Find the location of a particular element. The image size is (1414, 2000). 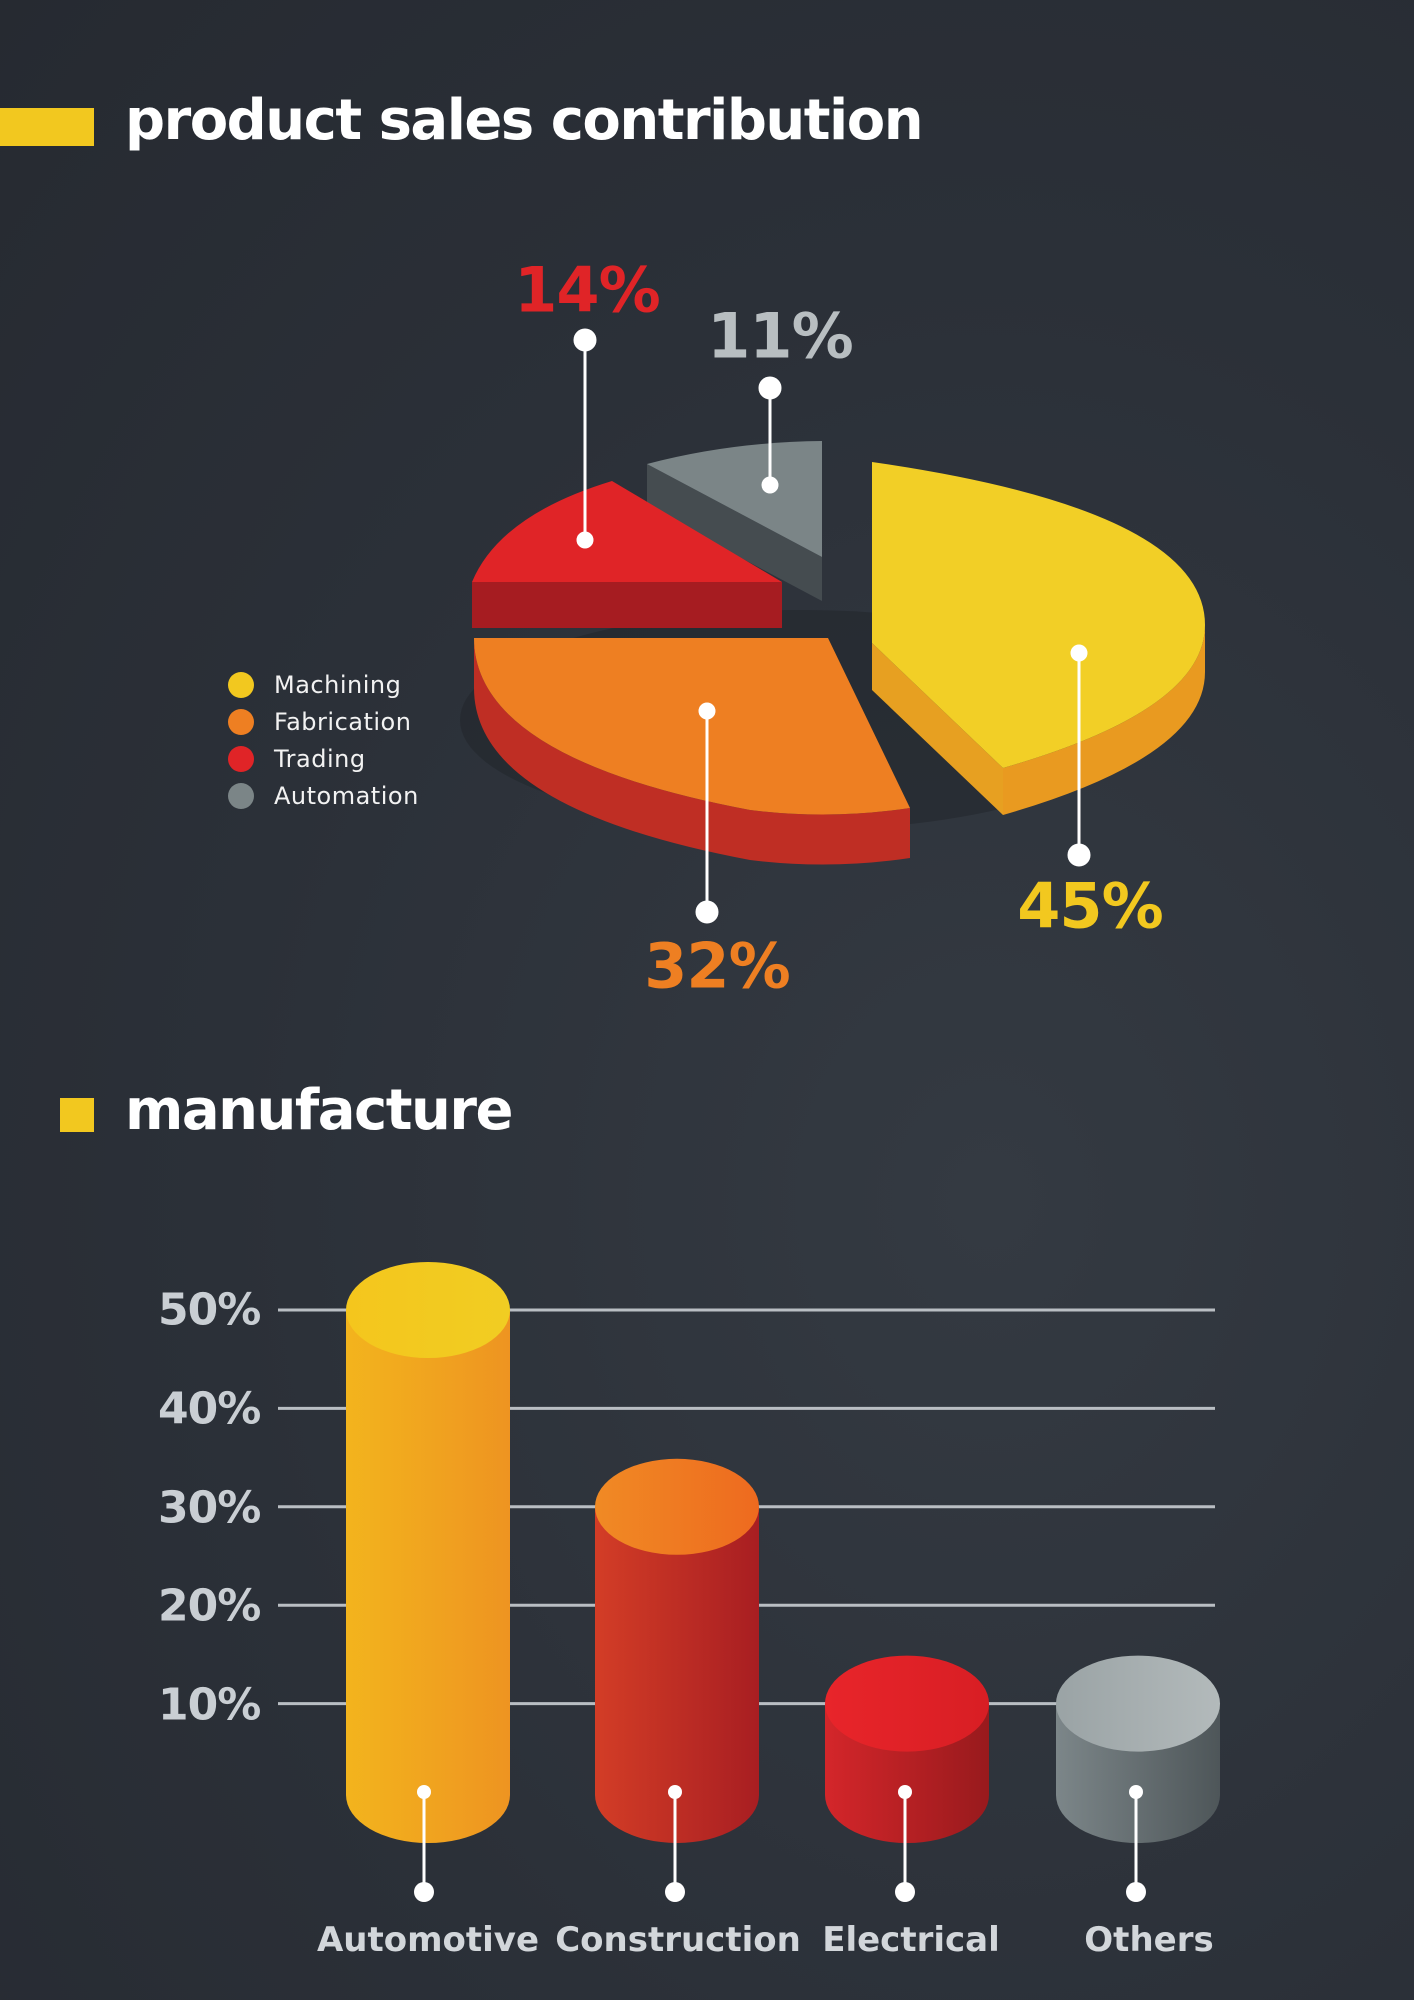

pie-label-fabrication: 32% is located at coordinates (717, 966).